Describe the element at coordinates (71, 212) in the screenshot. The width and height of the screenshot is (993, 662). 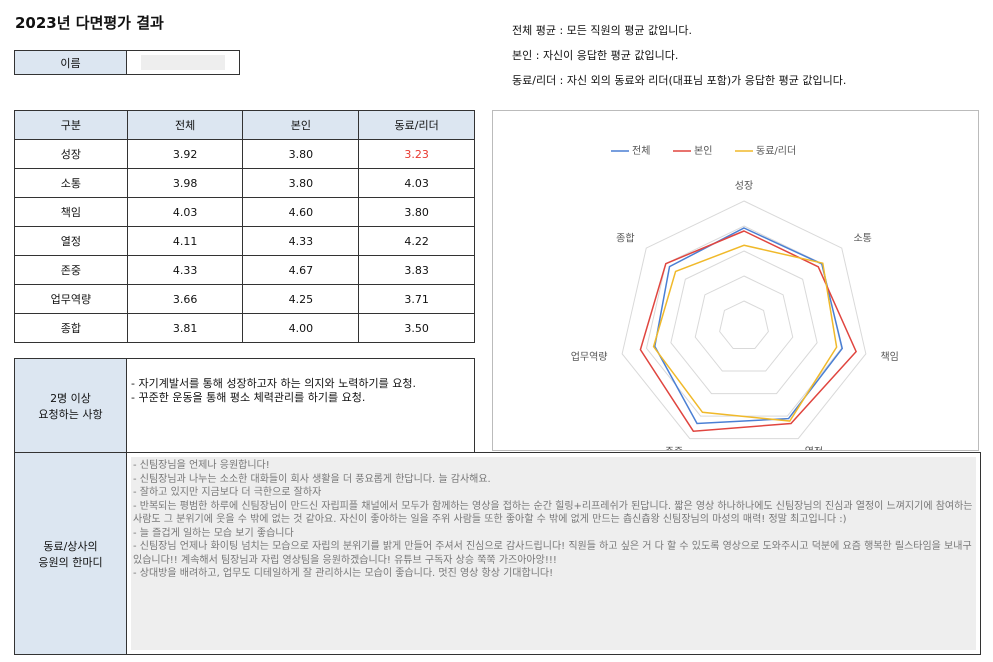
I see `cell: 책임` at that location.